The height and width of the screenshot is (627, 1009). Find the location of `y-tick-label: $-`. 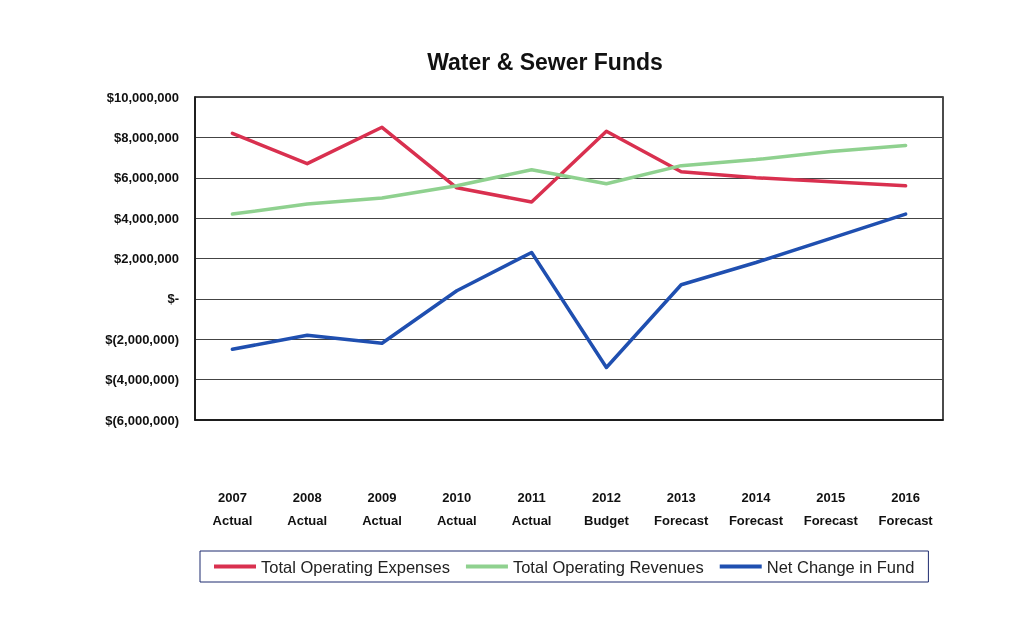

y-tick-label: $- is located at coordinates (173, 299).